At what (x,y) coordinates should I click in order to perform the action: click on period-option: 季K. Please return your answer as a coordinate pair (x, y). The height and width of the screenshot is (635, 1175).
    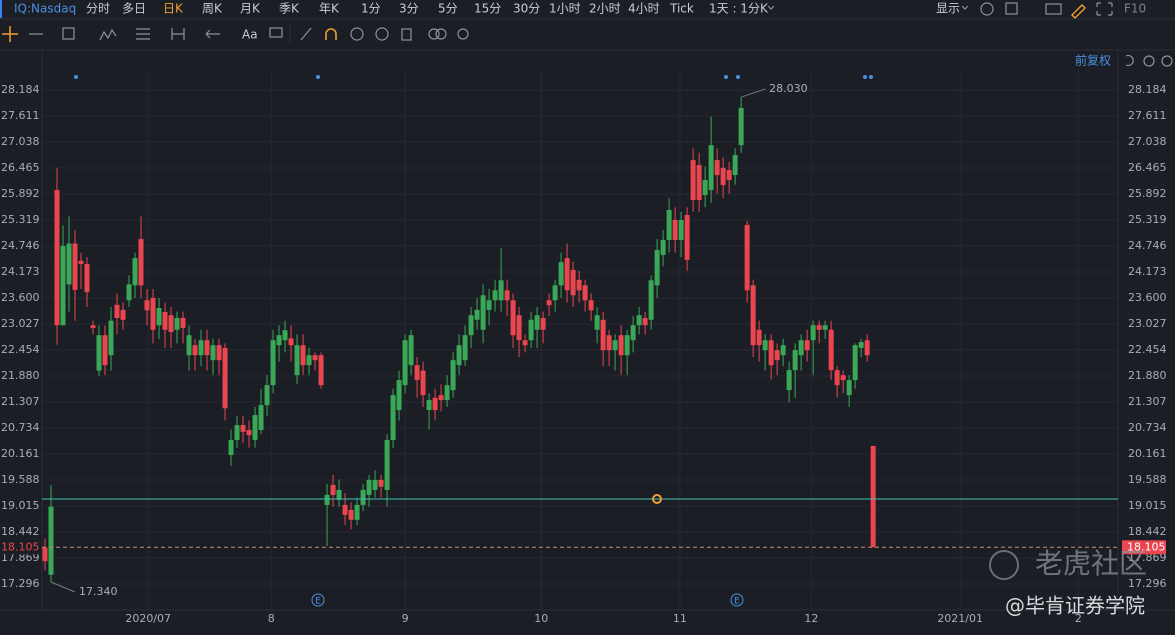
    Looking at the image, I should click on (289, 9).